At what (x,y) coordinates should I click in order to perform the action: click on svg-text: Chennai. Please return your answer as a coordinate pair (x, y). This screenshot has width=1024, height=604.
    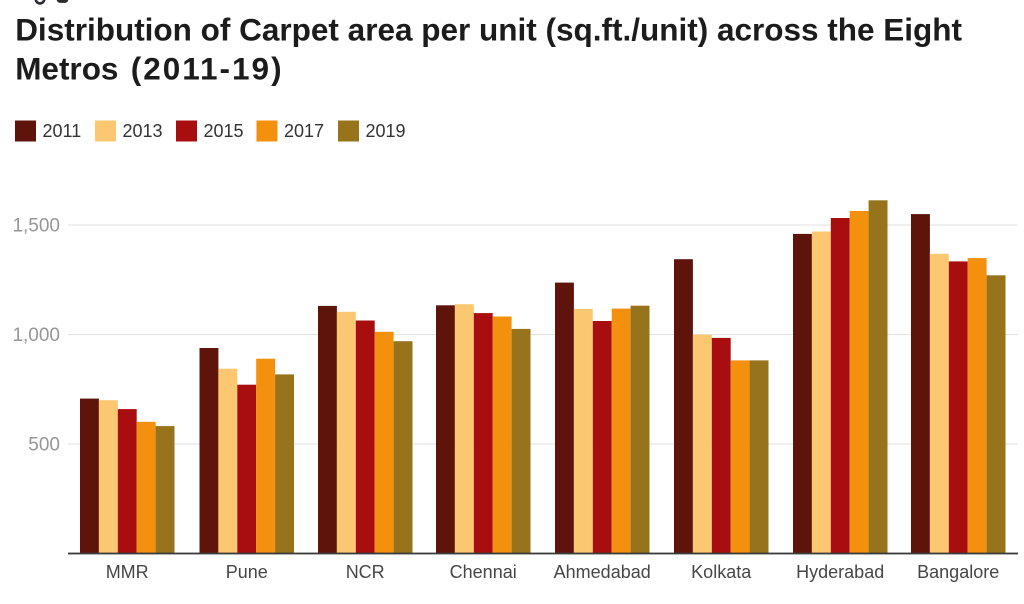
    Looking at the image, I should click on (483, 572).